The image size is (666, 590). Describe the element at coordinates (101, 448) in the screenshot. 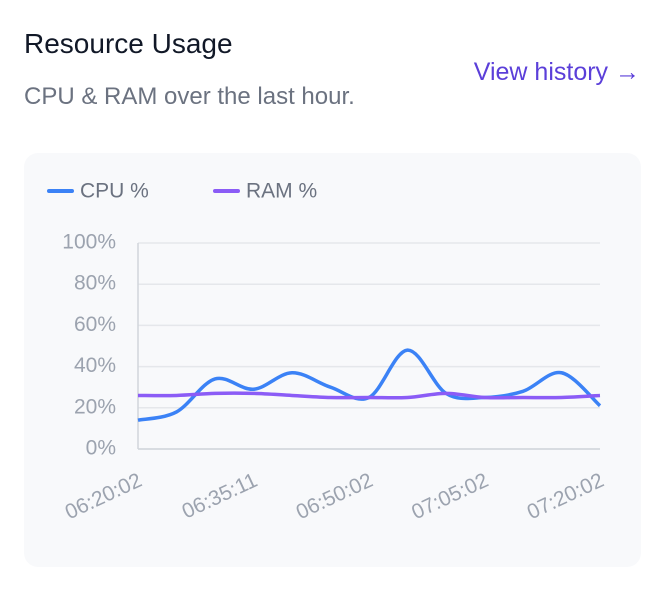

I see `y-tick-label: 0%` at that location.